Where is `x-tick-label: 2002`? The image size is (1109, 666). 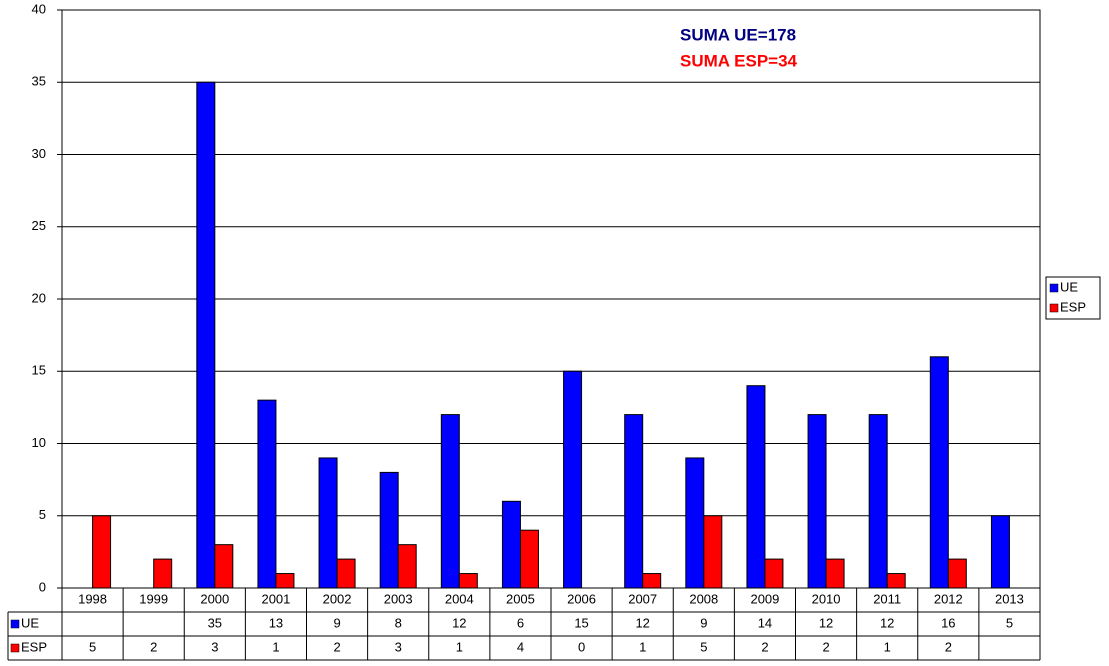
x-tick-label: 2002 is located at coordinates (337, 598).